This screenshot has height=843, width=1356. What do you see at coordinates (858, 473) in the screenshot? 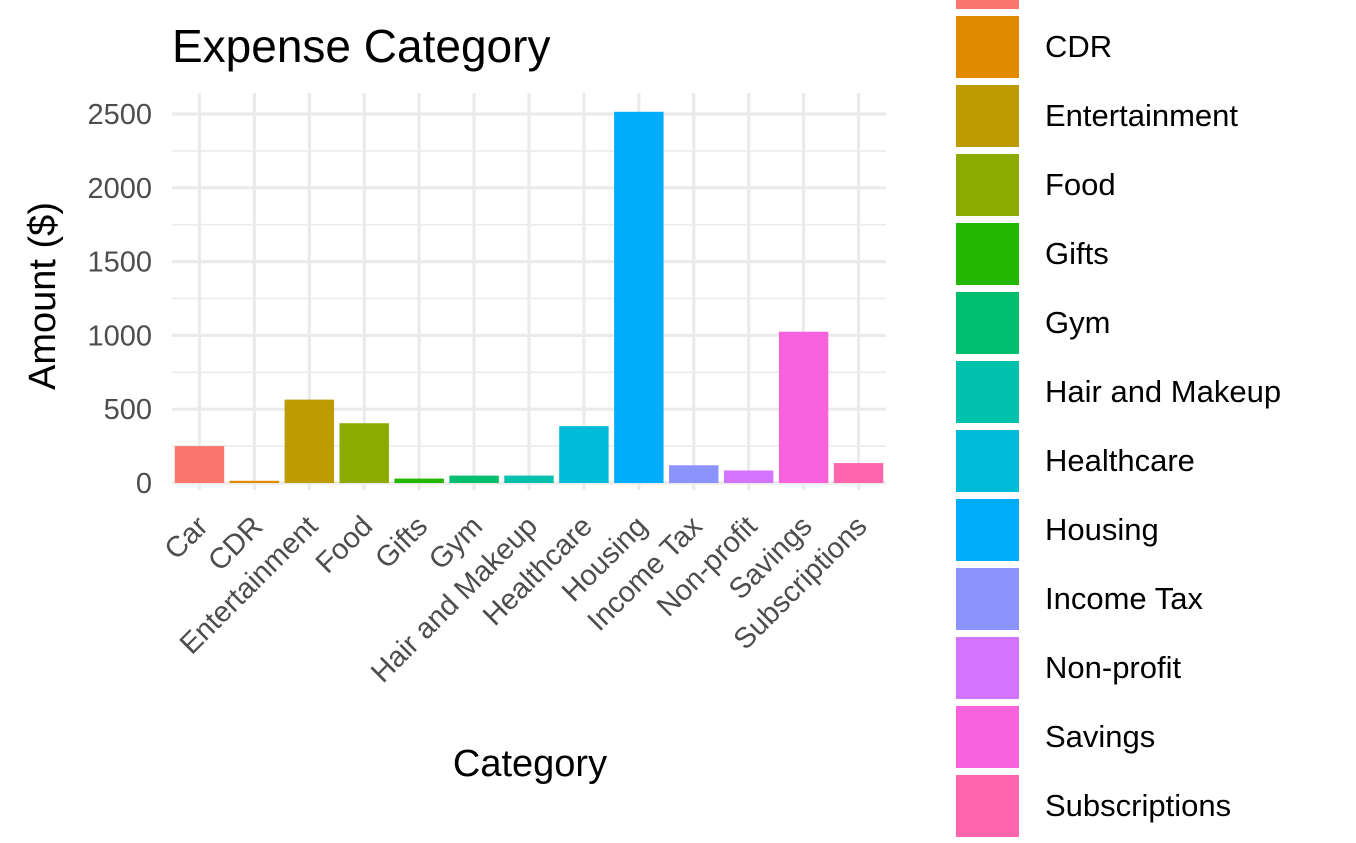
I see `bar-subscriptions` at bounding box center [858, 473].